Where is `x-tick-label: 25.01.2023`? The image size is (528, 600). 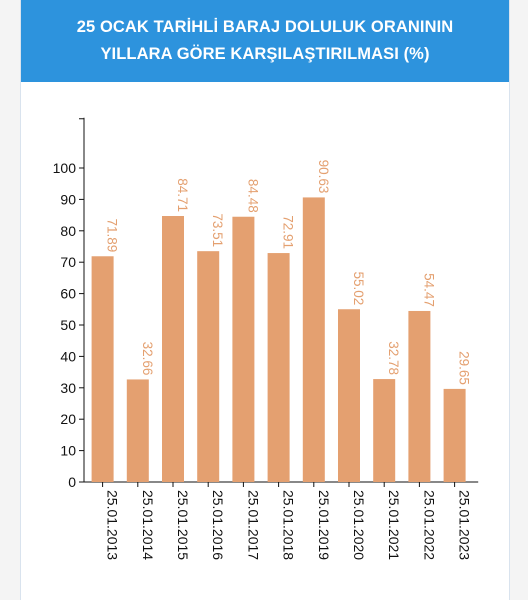
x-tick-label: 25.01.2023 is located at coordinates (465, 525).